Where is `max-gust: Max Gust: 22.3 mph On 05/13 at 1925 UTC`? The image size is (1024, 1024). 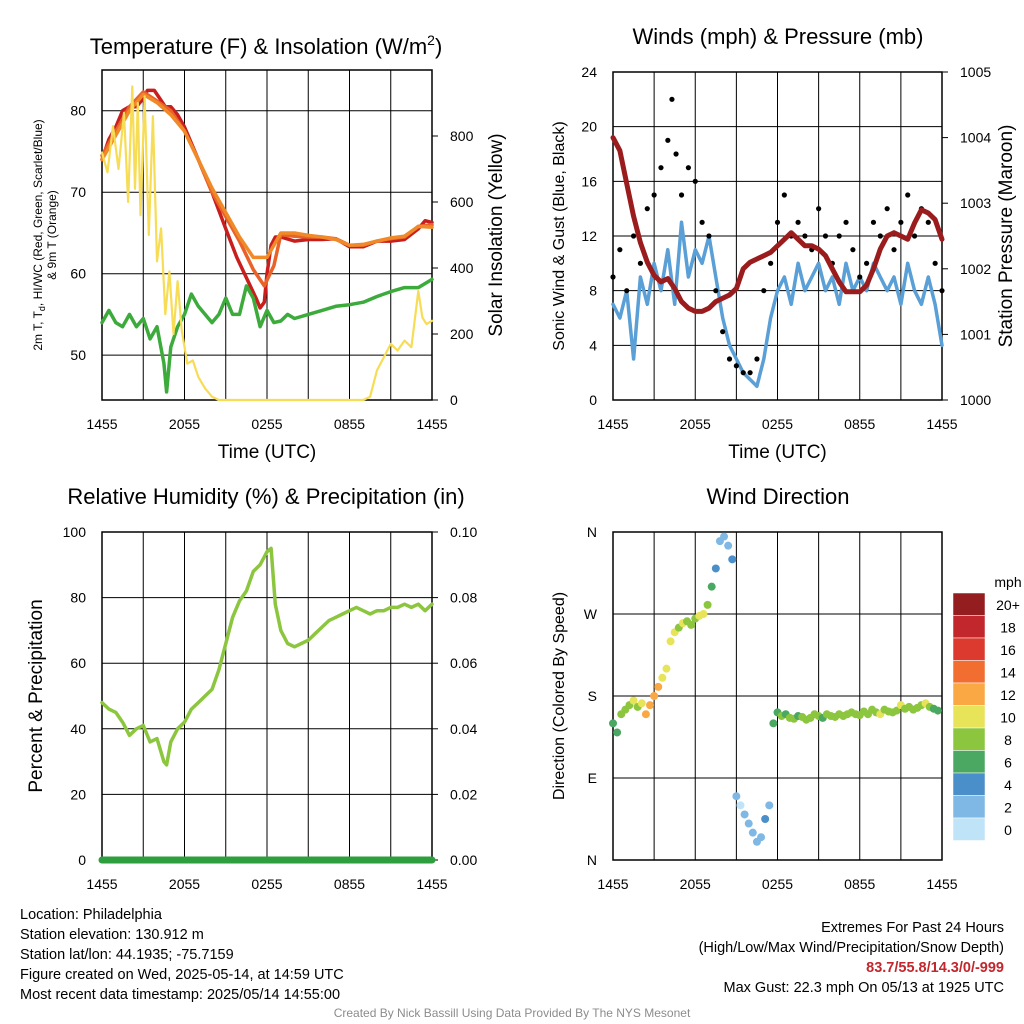 max-gust: Max Gust: 22.3 mph On 05/13 at 1925 UTC is located at coordinates (863, 988).